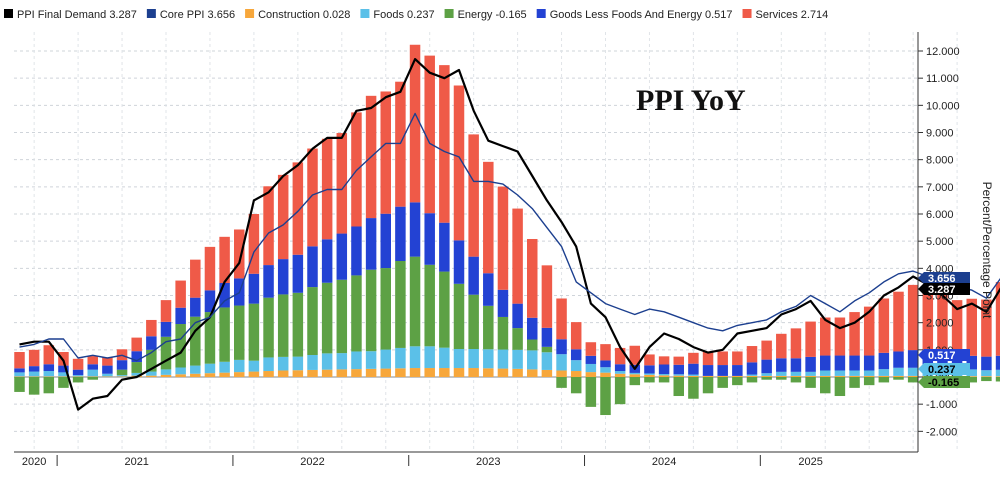 The image size is (1000, 484). What do you see at coordinates (940, 215) in the screenshot?
I see `y-tick-label-8: 6.000` at bounding box center [940, 215].